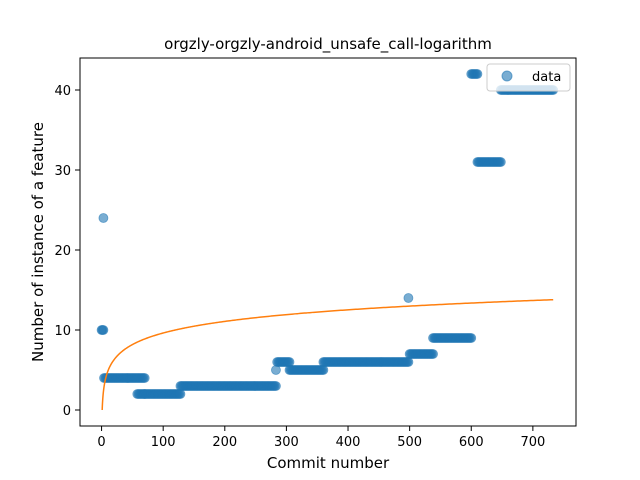 The image size is (640, 480). I want to click on x-tick-label: 0, so click(101, 442).